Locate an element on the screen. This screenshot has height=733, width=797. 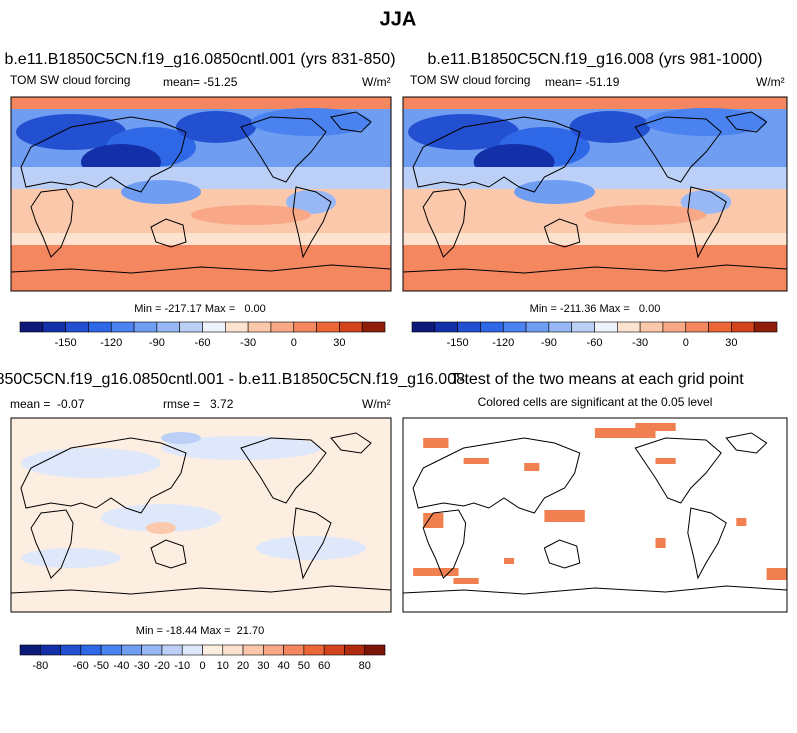
mean: mean= -51.25 is located at coordinates (200, 82).